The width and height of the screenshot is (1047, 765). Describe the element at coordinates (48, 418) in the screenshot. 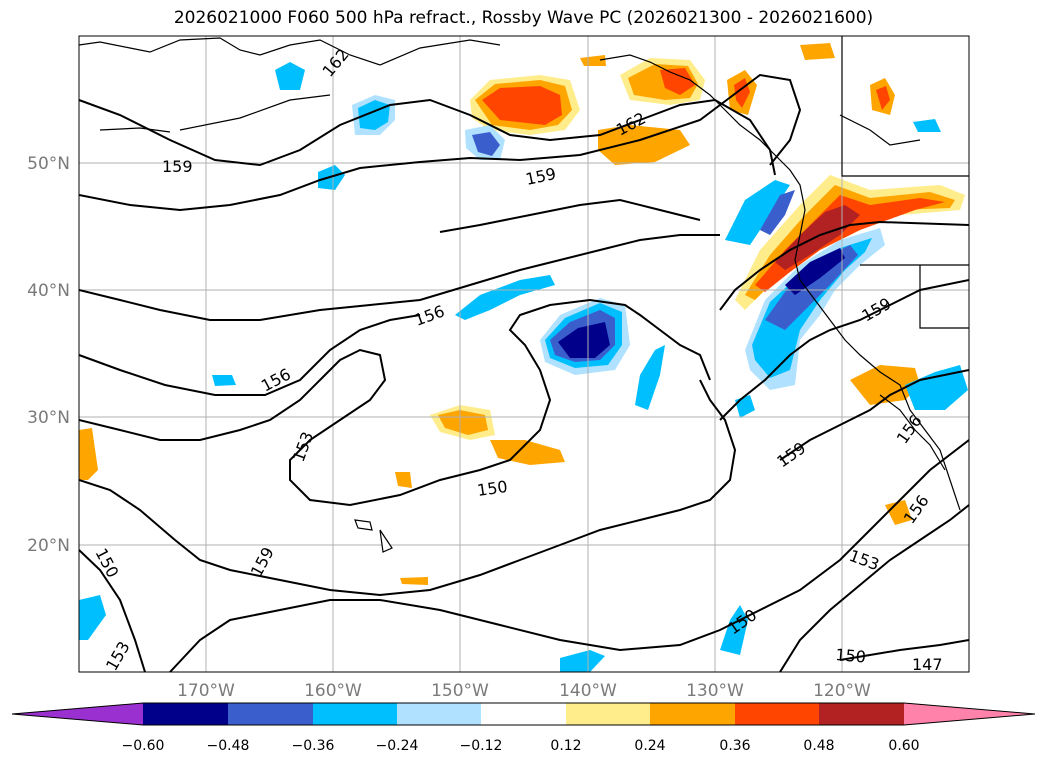

I see `lat-label: 30°N` at that location.